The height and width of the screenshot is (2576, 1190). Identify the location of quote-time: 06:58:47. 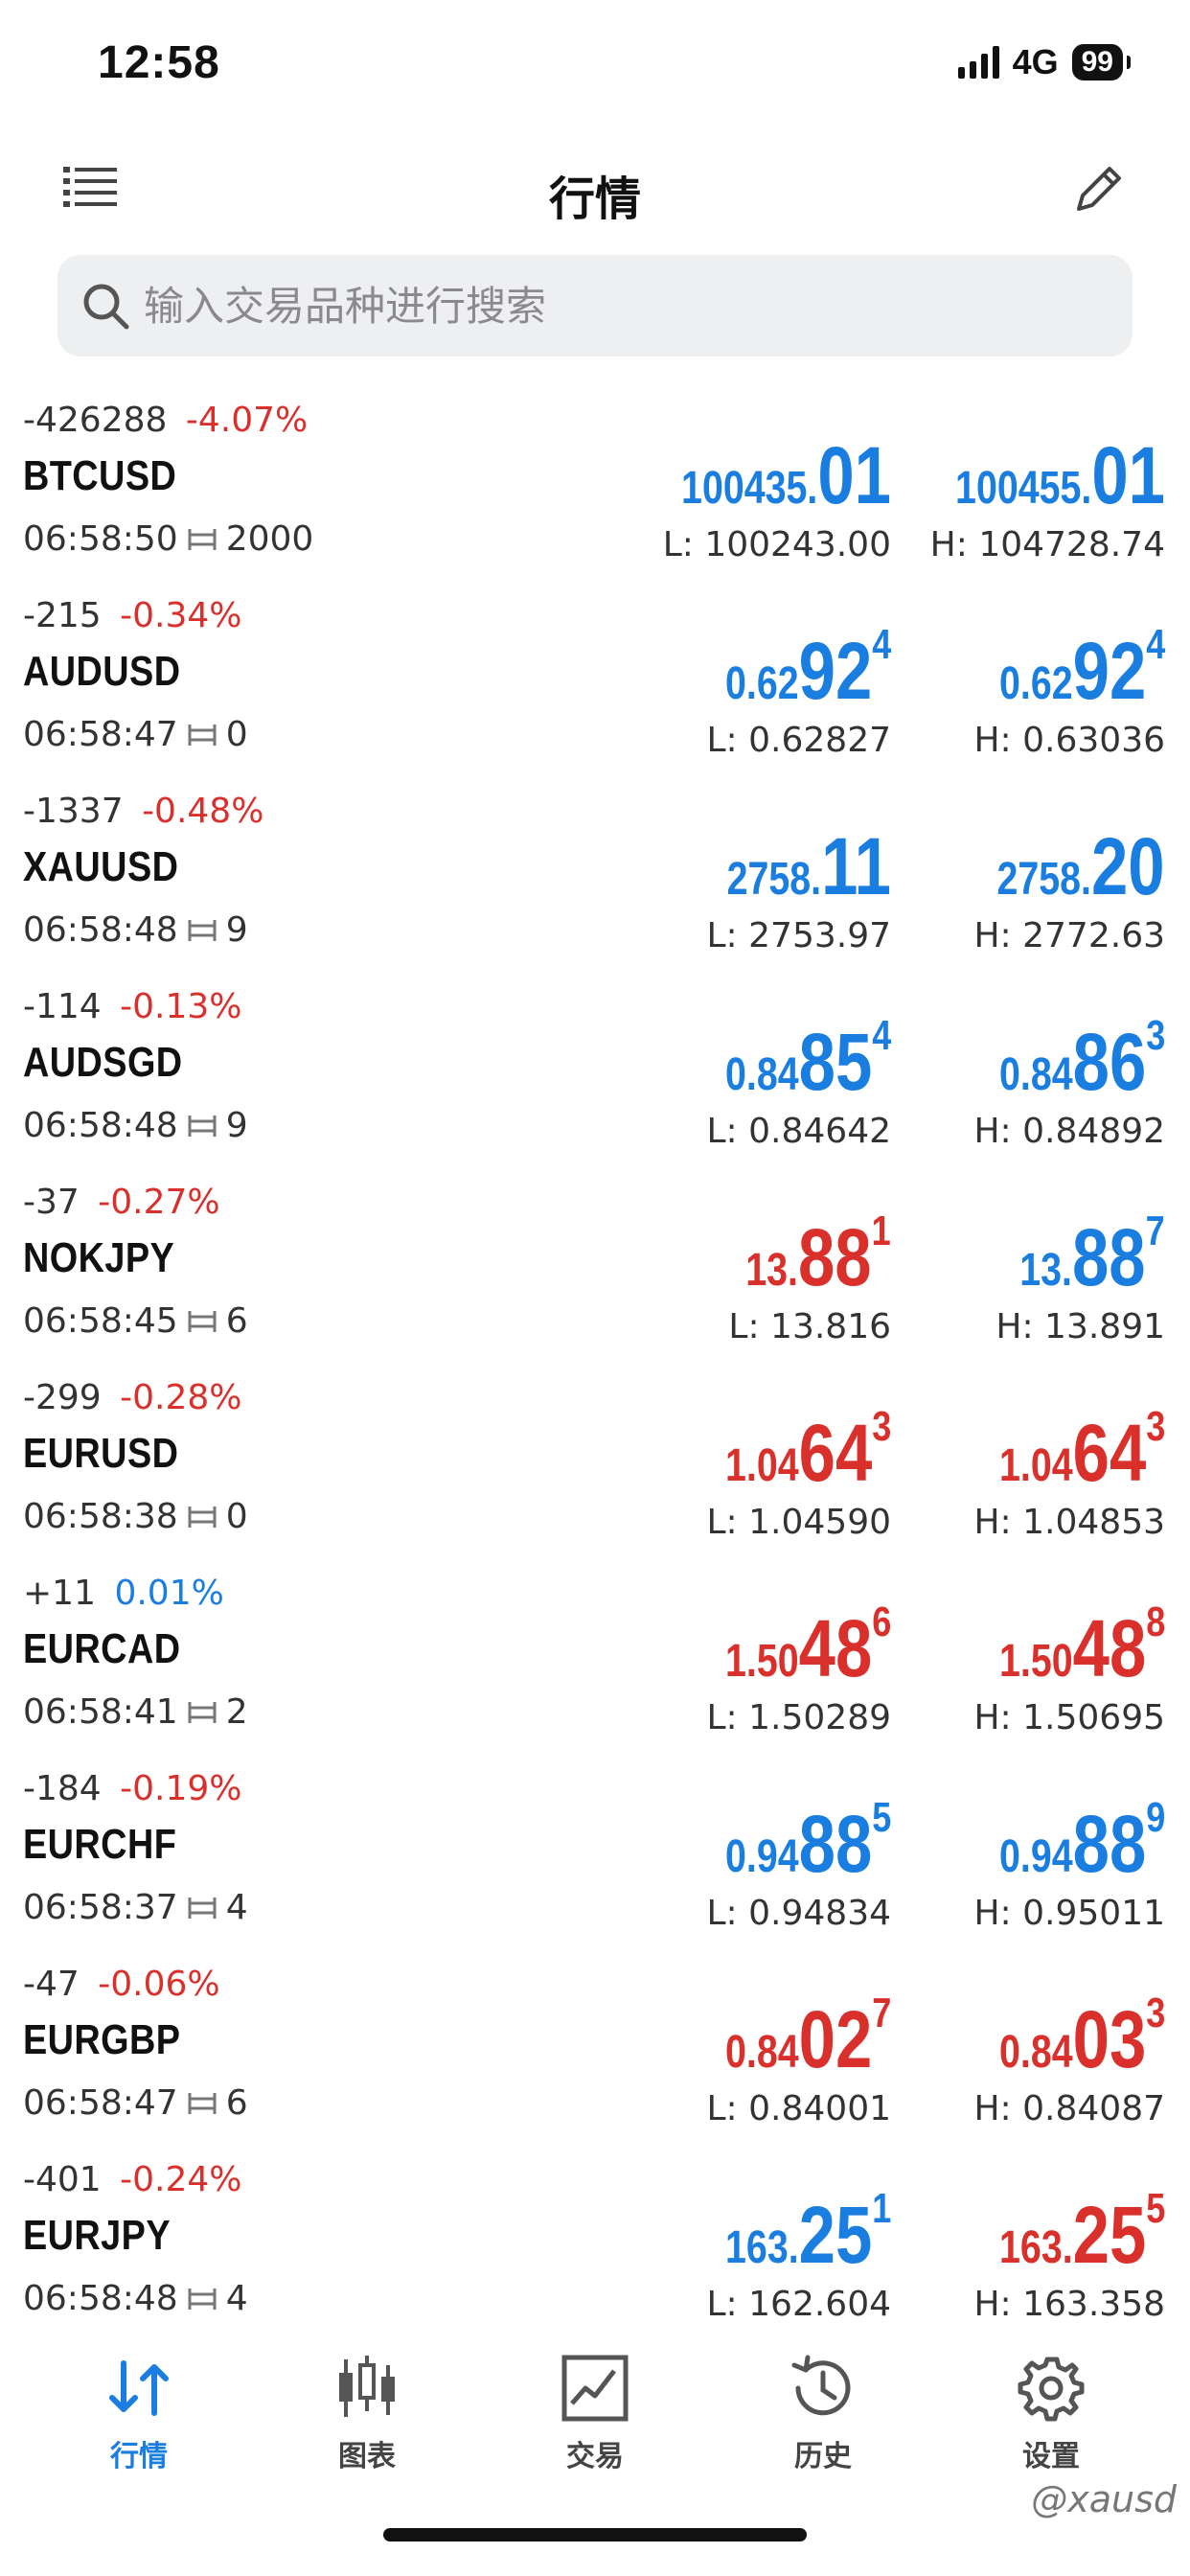
(101, 2103).